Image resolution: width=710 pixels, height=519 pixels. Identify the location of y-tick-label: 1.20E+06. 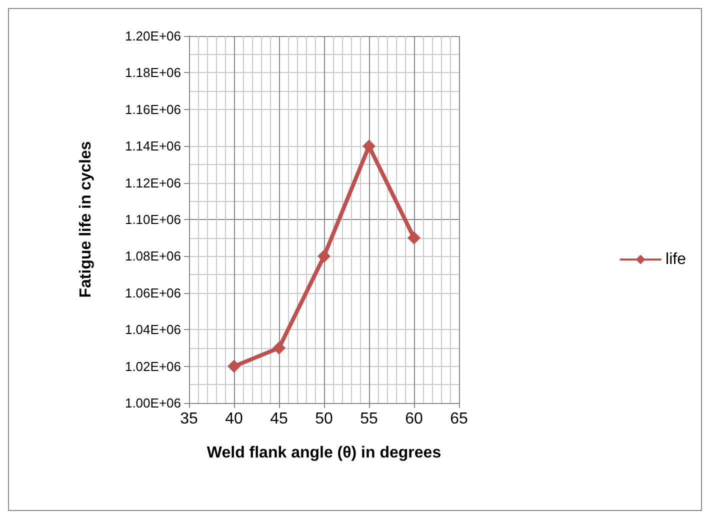
(152, 36).